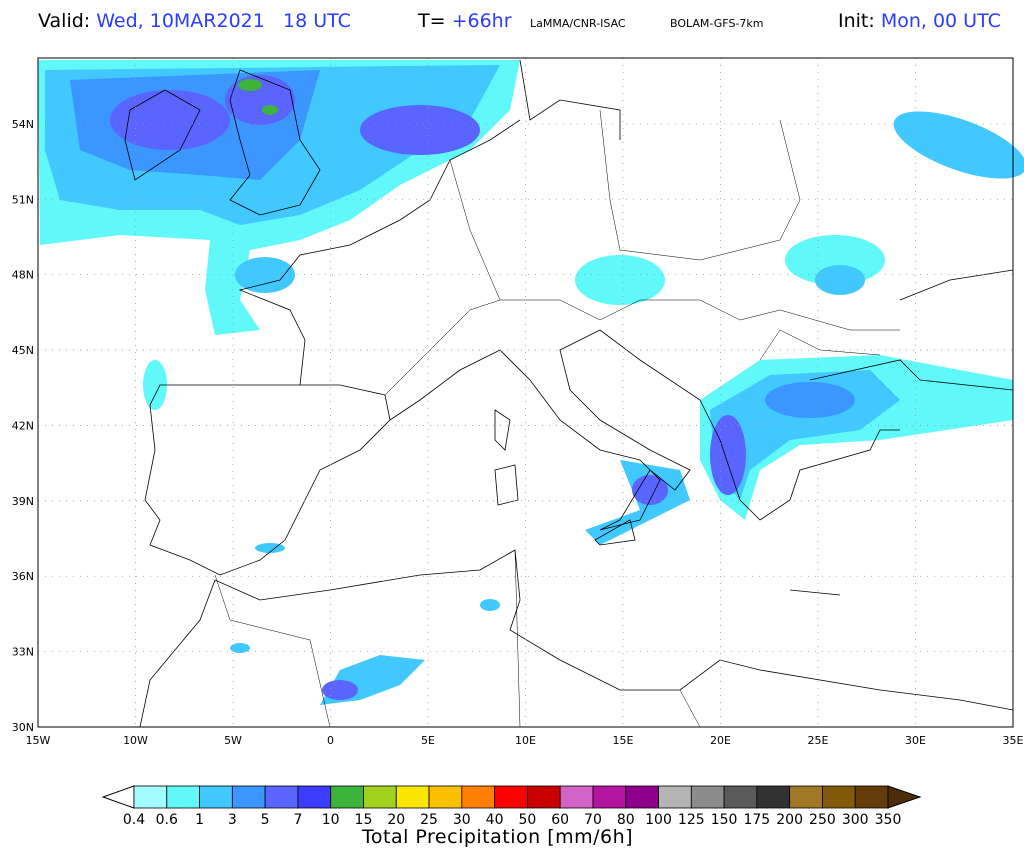 Image resolution: width=1024 pixels, height=850 pixels. I want to click on colorbar-level-label: 300, so click(855, 820).